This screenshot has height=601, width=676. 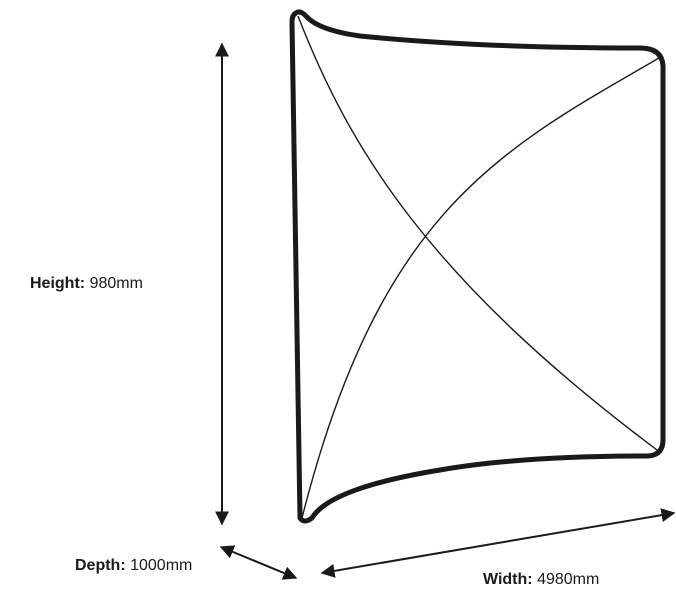 I want to click on depth-arrow, so click(x=258, y=562).